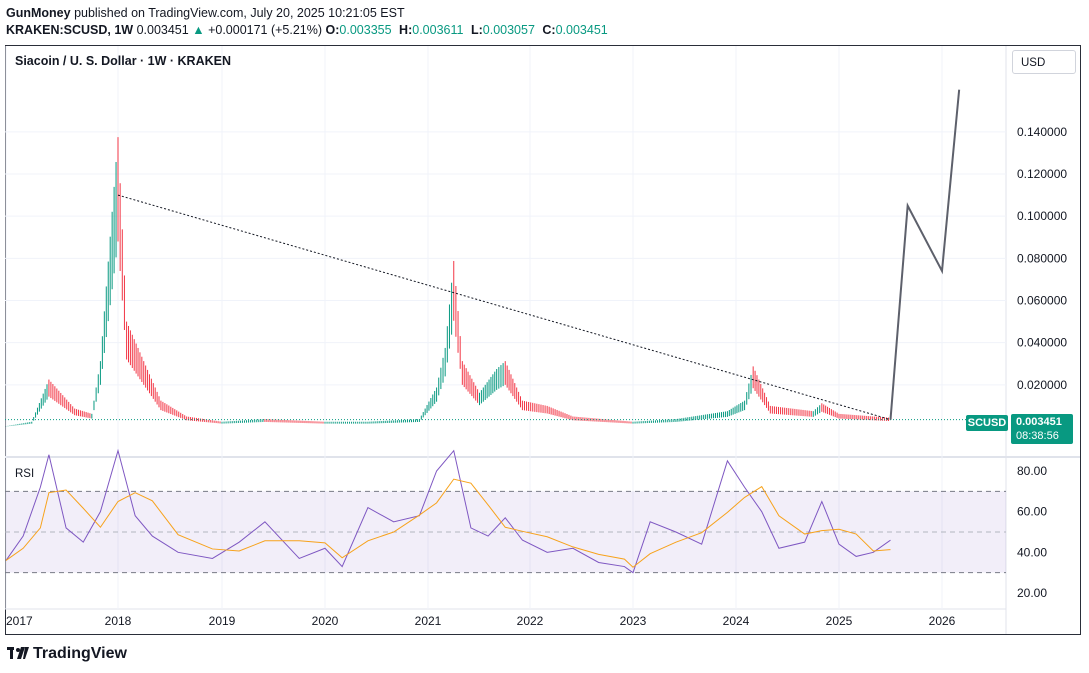 The image size is (1089, 673). Describe the element at coordinates (38, 13) in the screenshot. I see `author-name: GunMoney` at that location.